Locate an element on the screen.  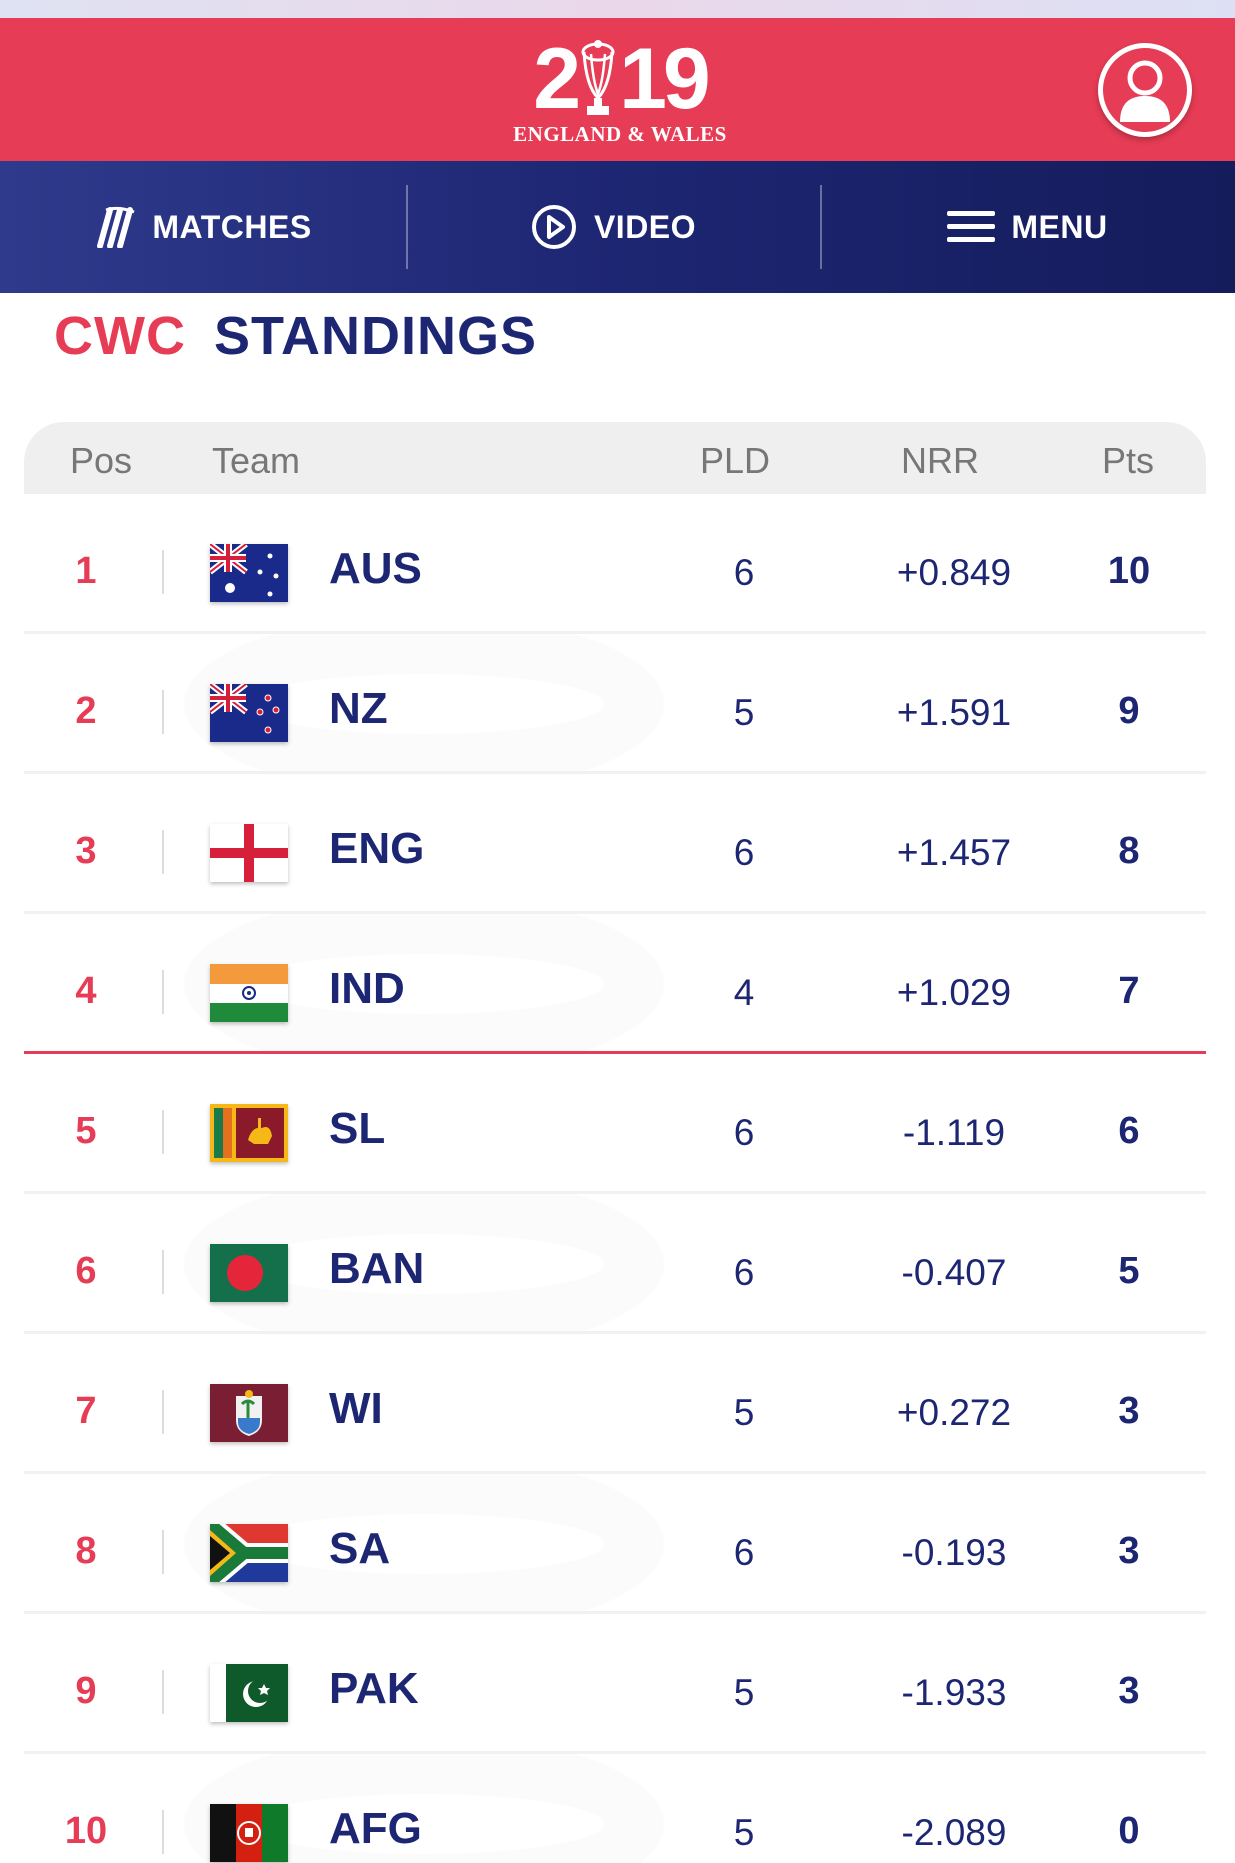
nav-video: VIDEO is located at coordinates (613, 227).